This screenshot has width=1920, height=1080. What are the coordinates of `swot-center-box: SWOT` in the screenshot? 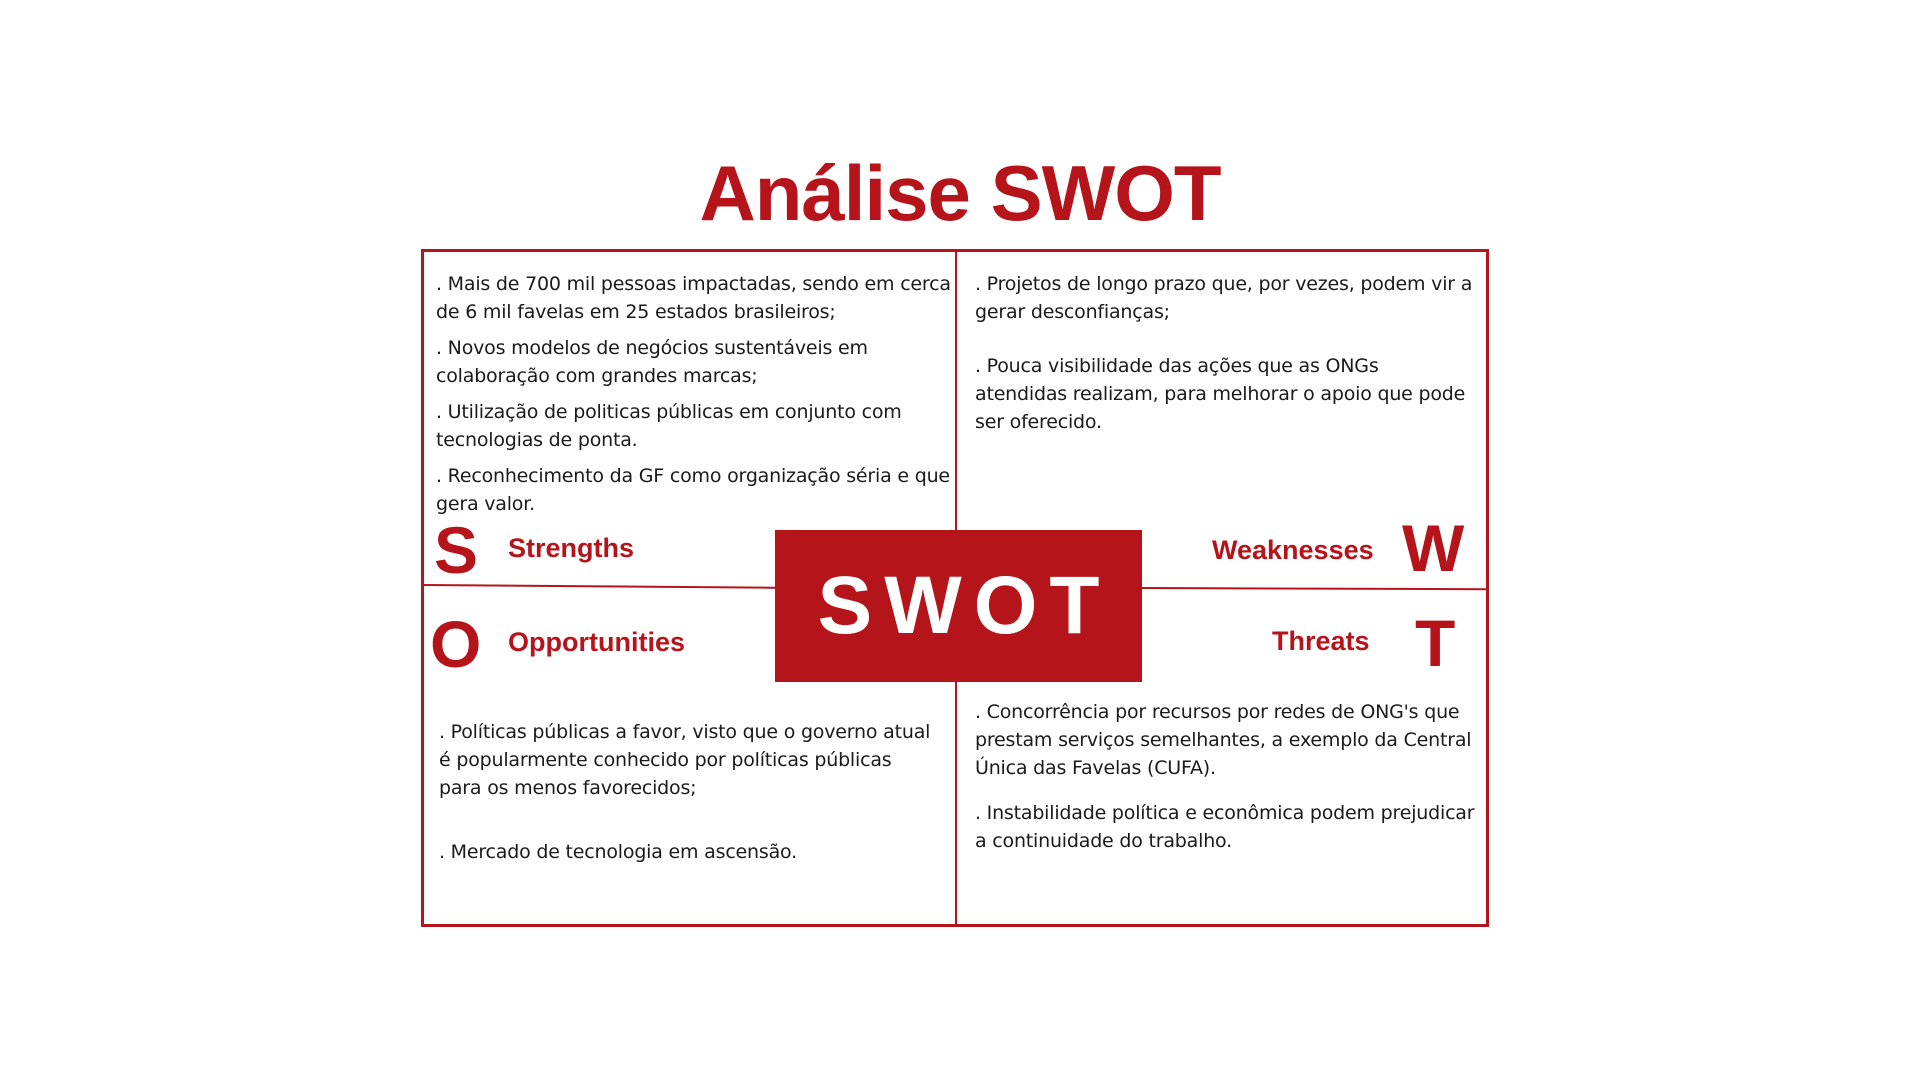 It's located at (958, 606).